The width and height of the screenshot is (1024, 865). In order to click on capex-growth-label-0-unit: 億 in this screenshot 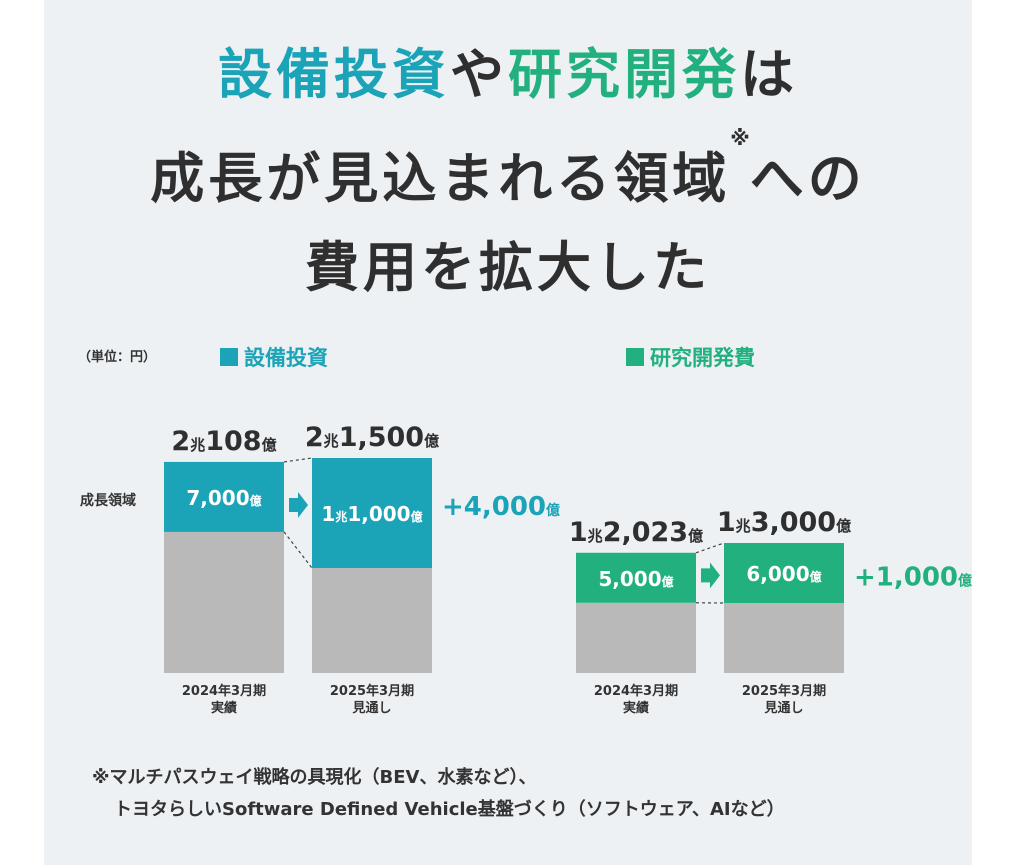, I will do `click(256, 500)`.